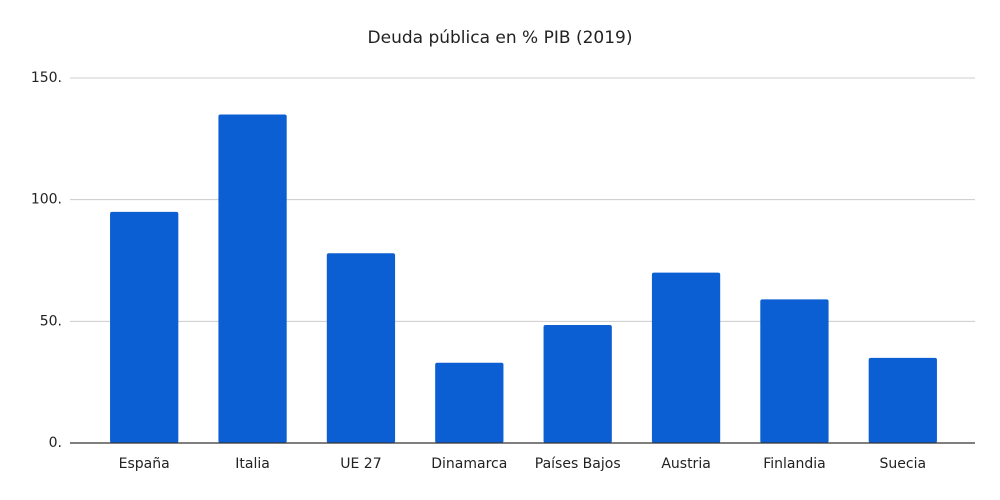 The width and height of the screenshot is (1000, 500). Describe the element at coordinates (903, 464) in the screenshot. I see `x-tick-label: Suecia` at that location.